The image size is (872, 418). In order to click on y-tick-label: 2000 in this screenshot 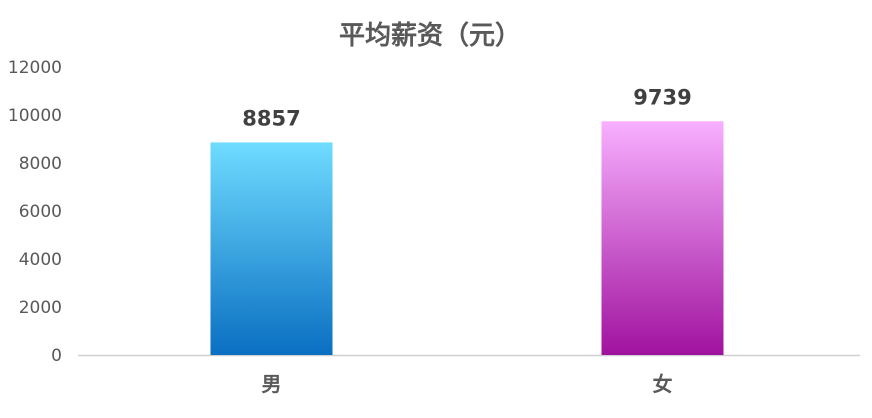, I will do `click(40, 308)`.